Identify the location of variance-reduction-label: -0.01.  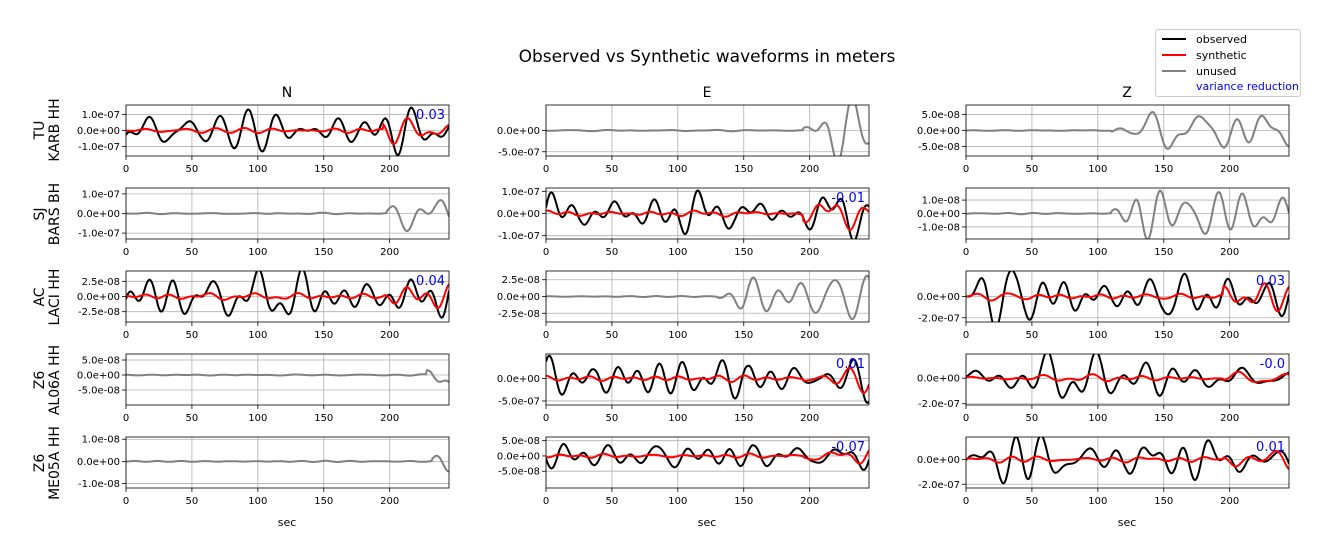
(848, 198).